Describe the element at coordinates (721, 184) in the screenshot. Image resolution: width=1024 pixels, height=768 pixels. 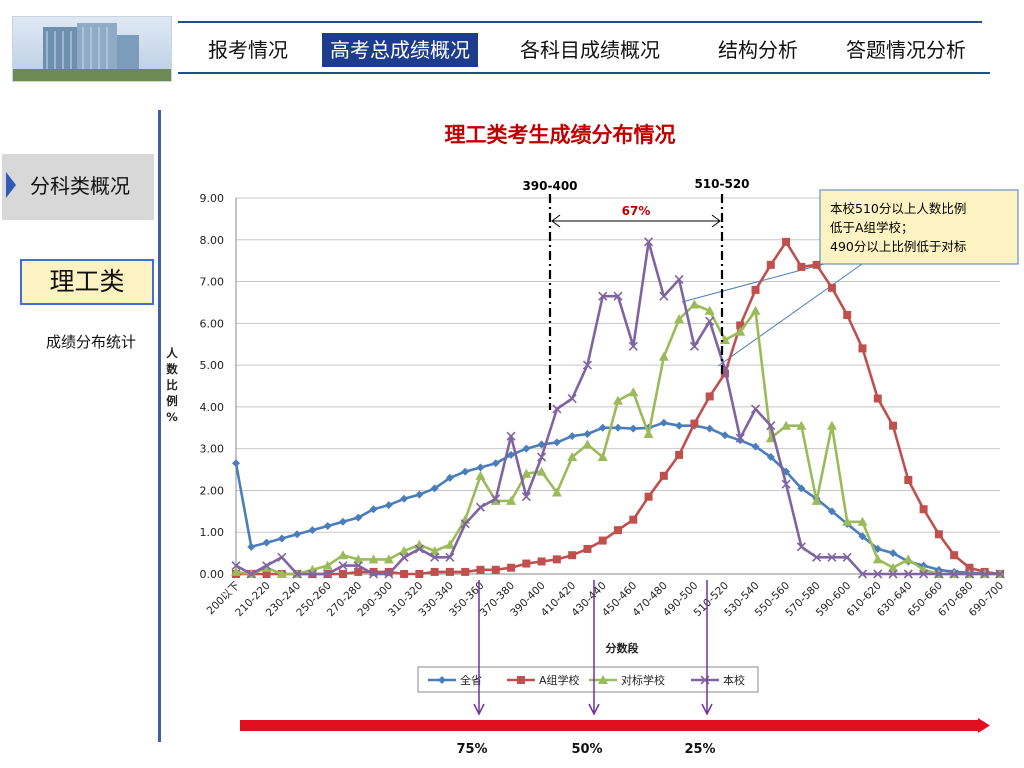
I see `marker-label-right: 510-520` at that location.